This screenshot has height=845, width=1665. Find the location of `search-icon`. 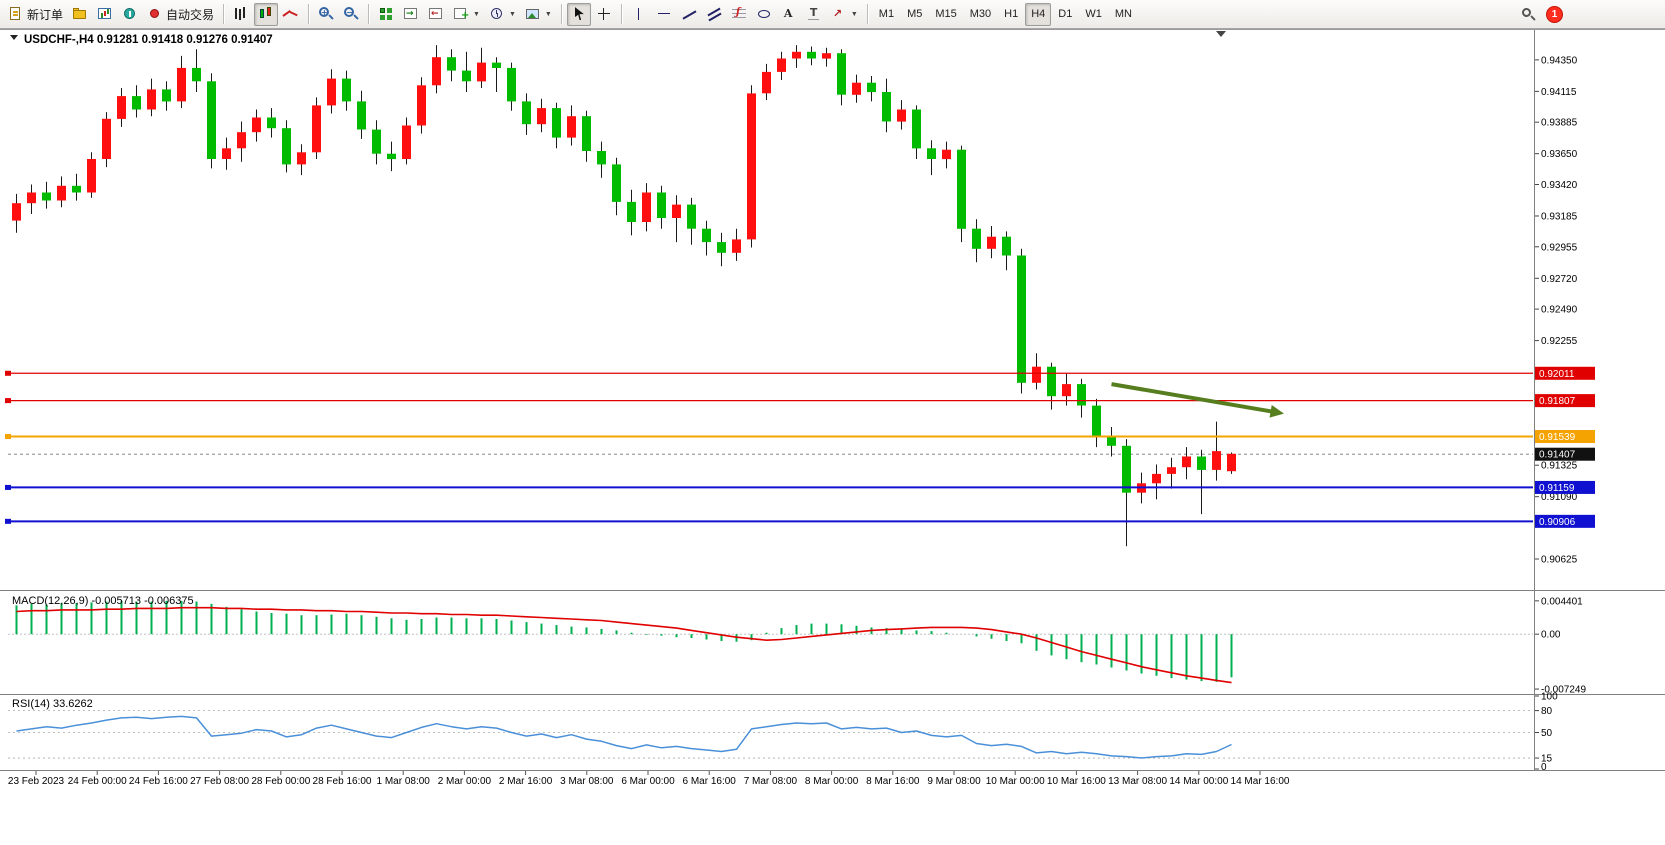

search-icon is located at coordinates (1528, 14).